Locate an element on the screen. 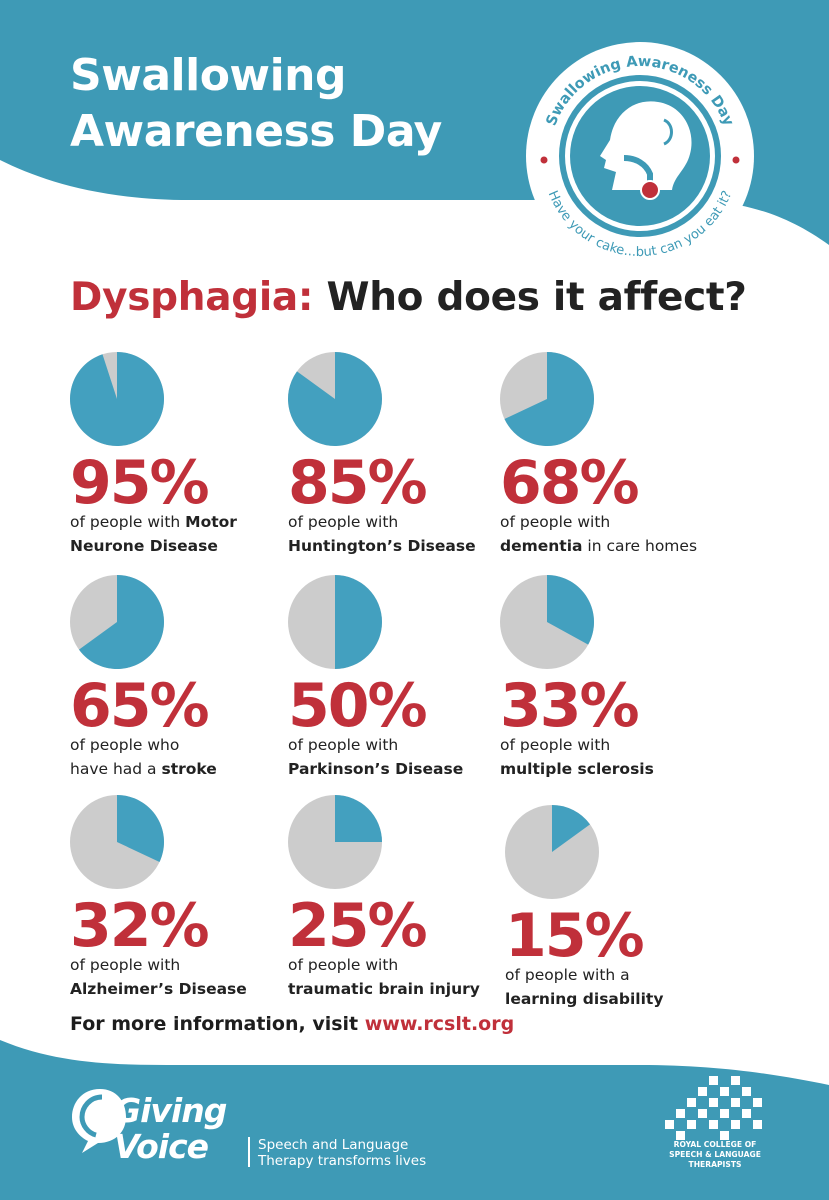 The height and width of the screenshot is (1200, 829). stat-desc-bold: Neurone Disease is located at coordinates (144, 546).